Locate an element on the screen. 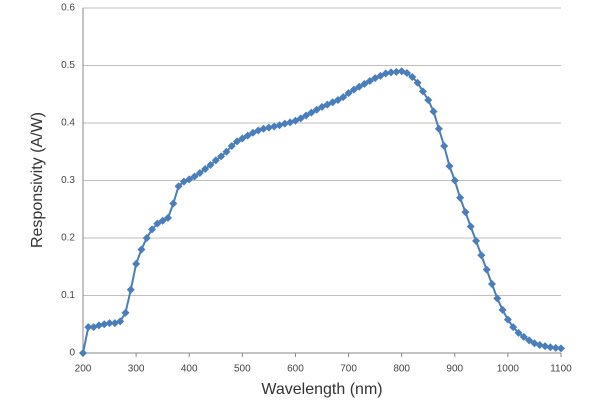 This screenshot has width=595, height=405. y-tick-label: 0.1 is located at coordinates (68, 295).